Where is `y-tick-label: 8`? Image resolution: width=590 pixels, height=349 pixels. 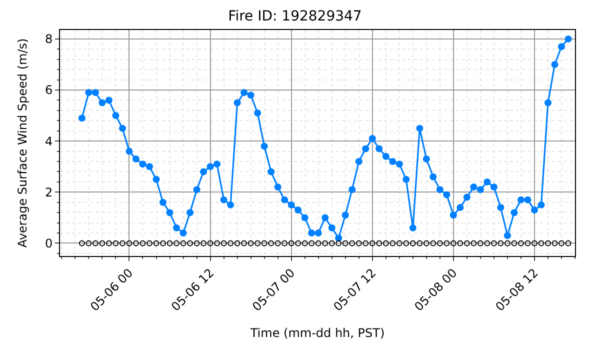 y-tick-label: 8 is located at coordinates (48, 39).